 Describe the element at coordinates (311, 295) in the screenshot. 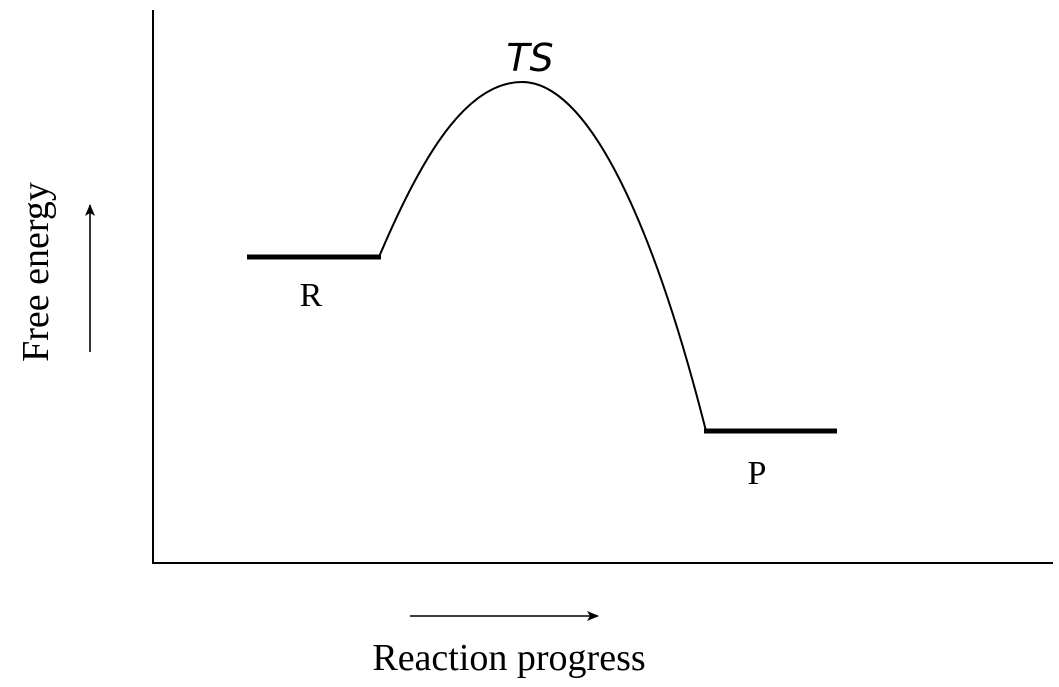

I see `reactant-label: R` at that location.